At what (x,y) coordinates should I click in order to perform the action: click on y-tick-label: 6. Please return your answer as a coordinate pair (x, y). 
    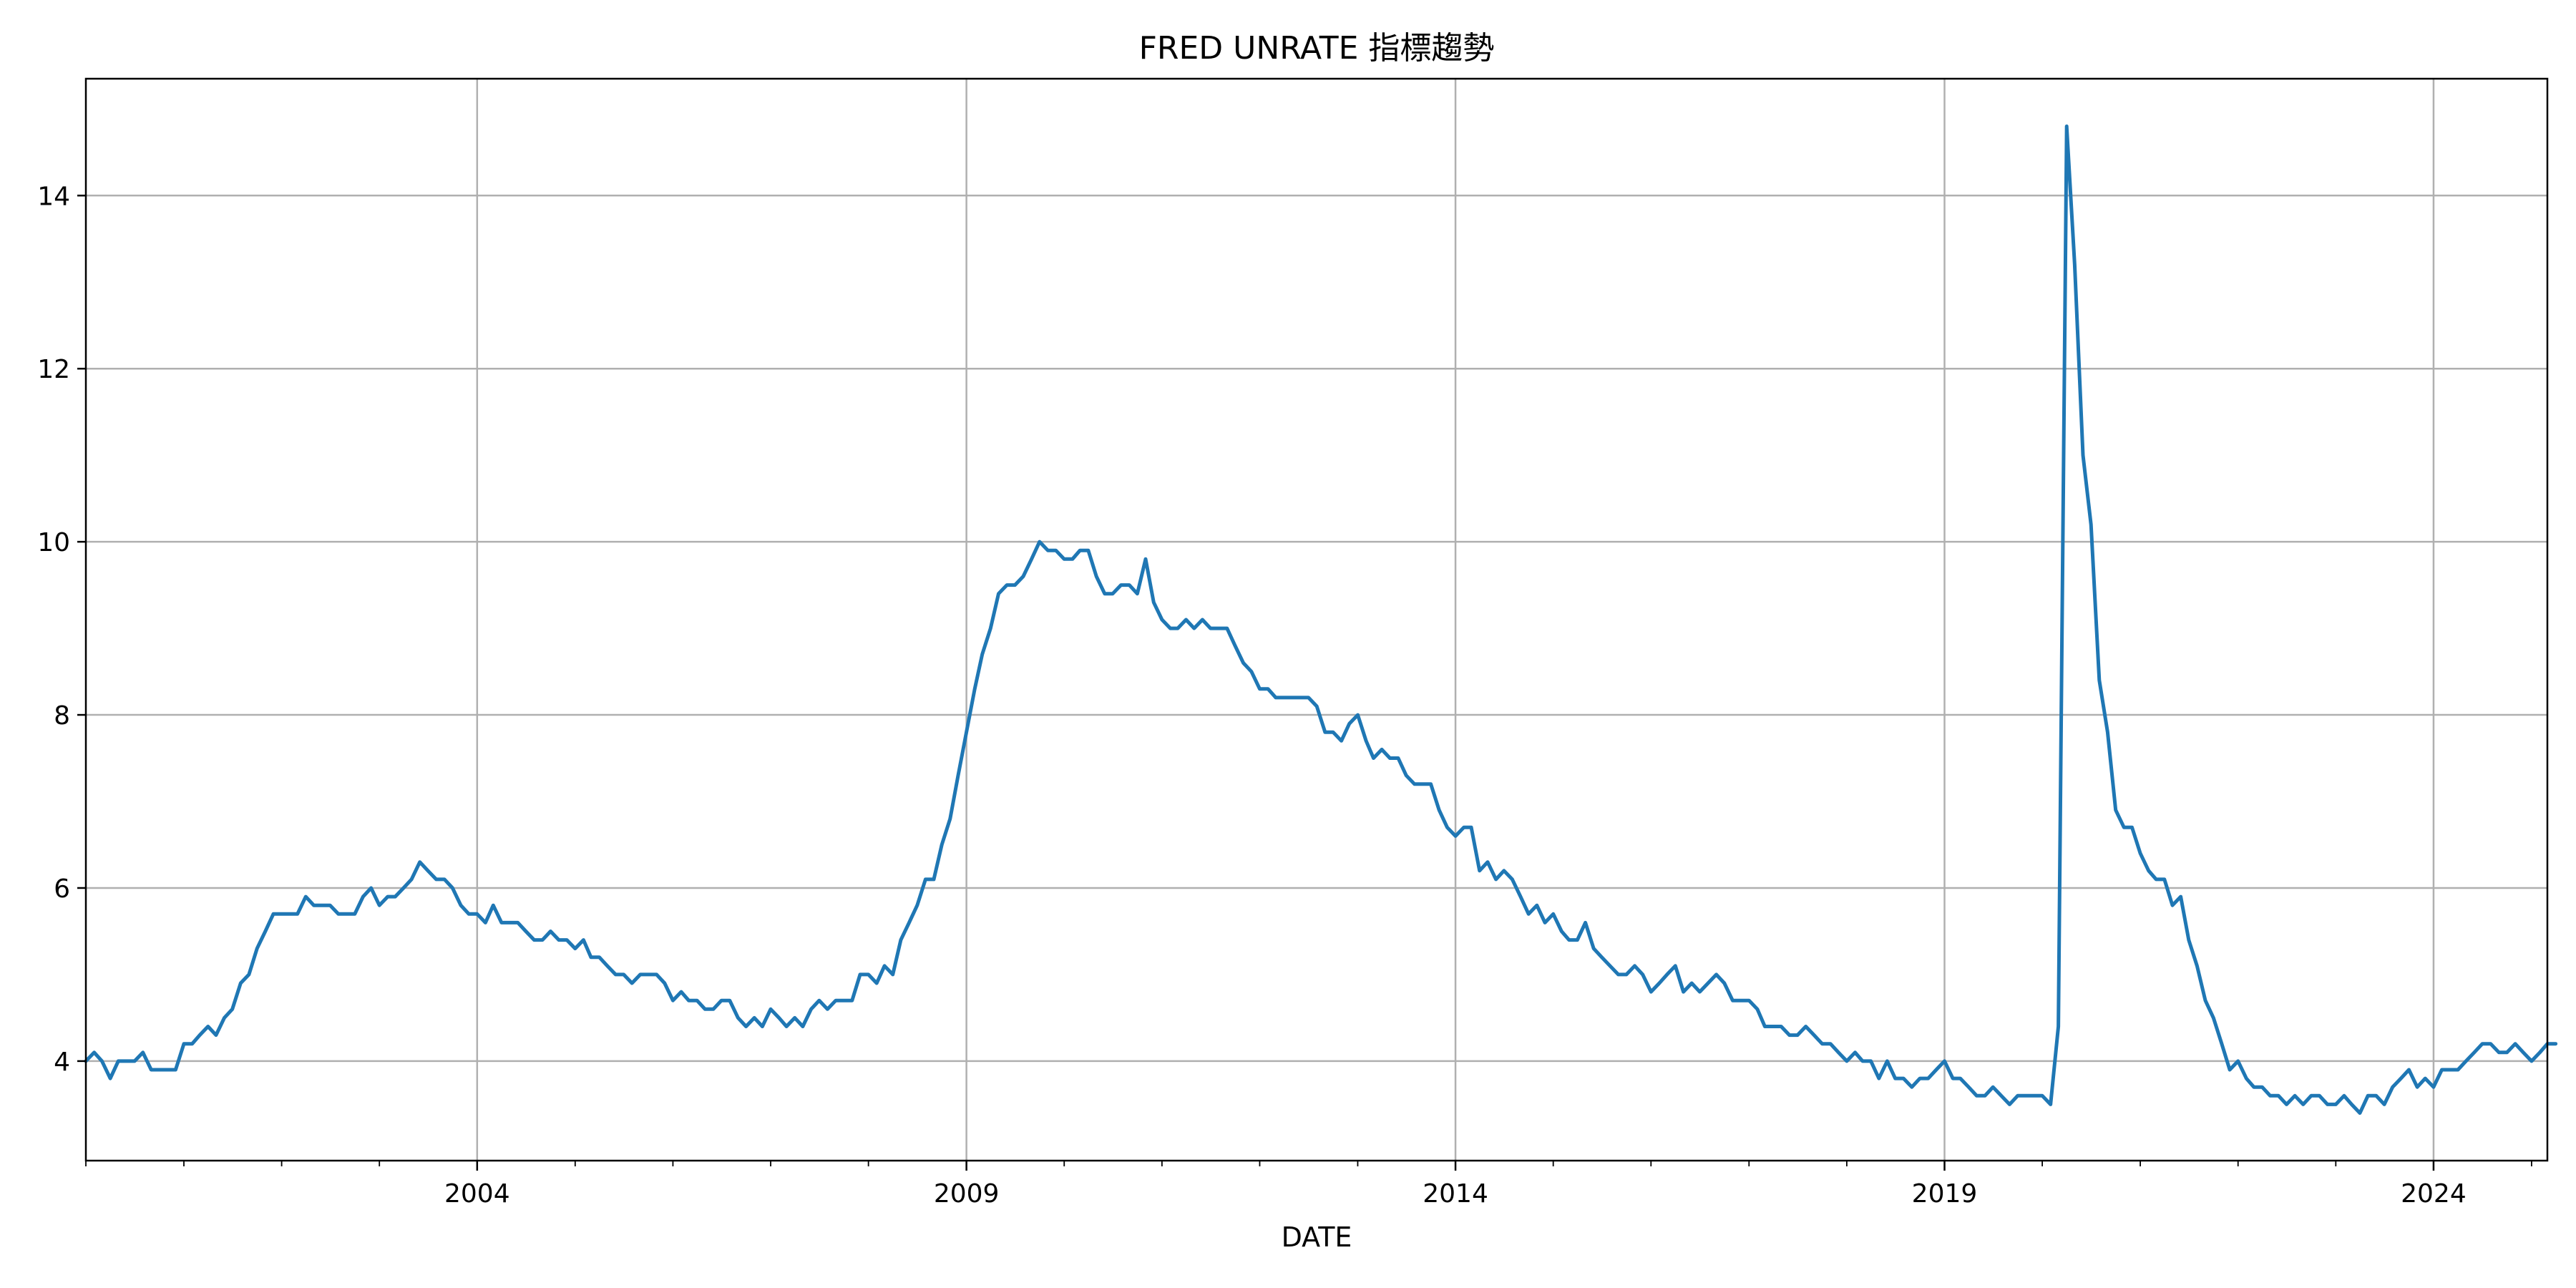
    Looking at the image, I should click on (62, 889).